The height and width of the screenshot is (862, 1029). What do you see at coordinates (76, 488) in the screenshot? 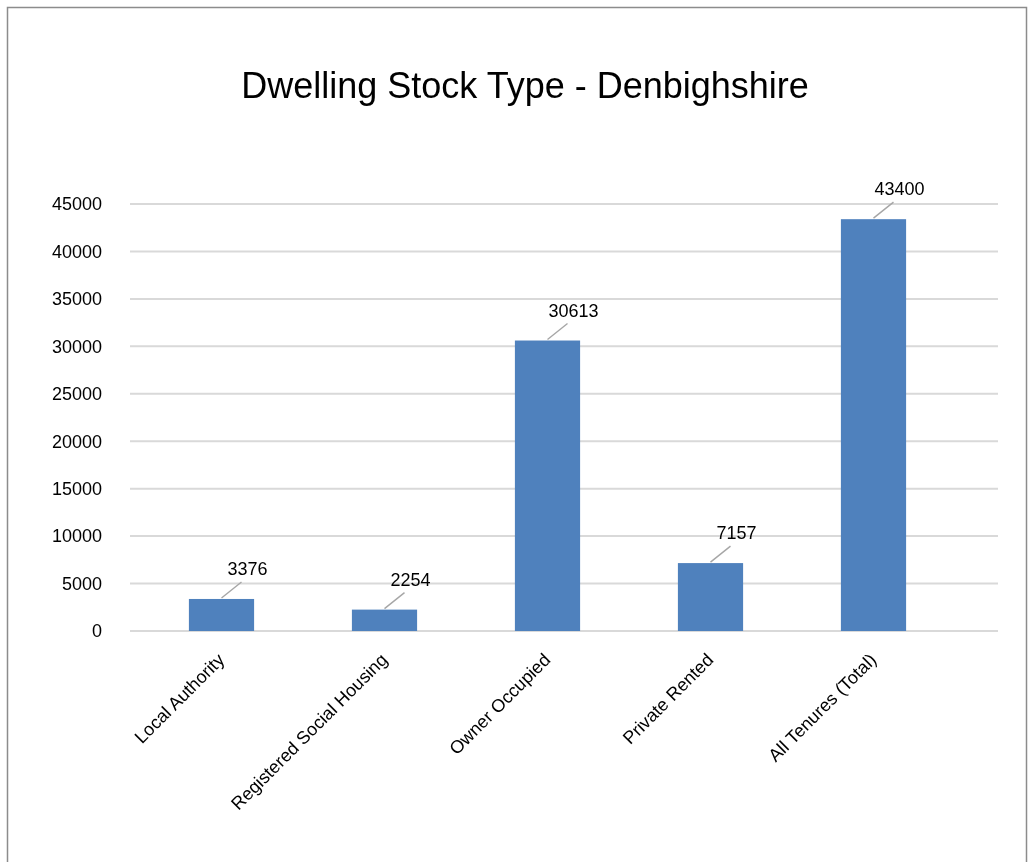
I see `y-tick-label: 15000` at bounding box center [76, 488].